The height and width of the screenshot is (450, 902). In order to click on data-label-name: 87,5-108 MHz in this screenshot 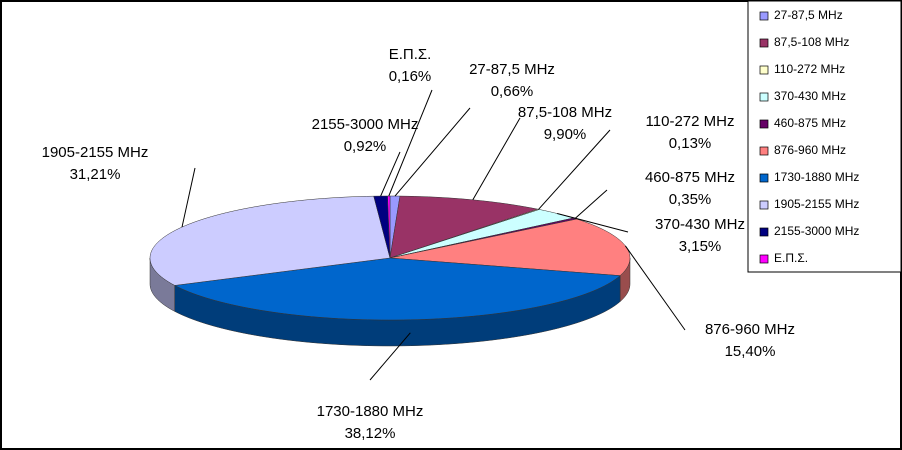, I will do `click(565, 112)`.